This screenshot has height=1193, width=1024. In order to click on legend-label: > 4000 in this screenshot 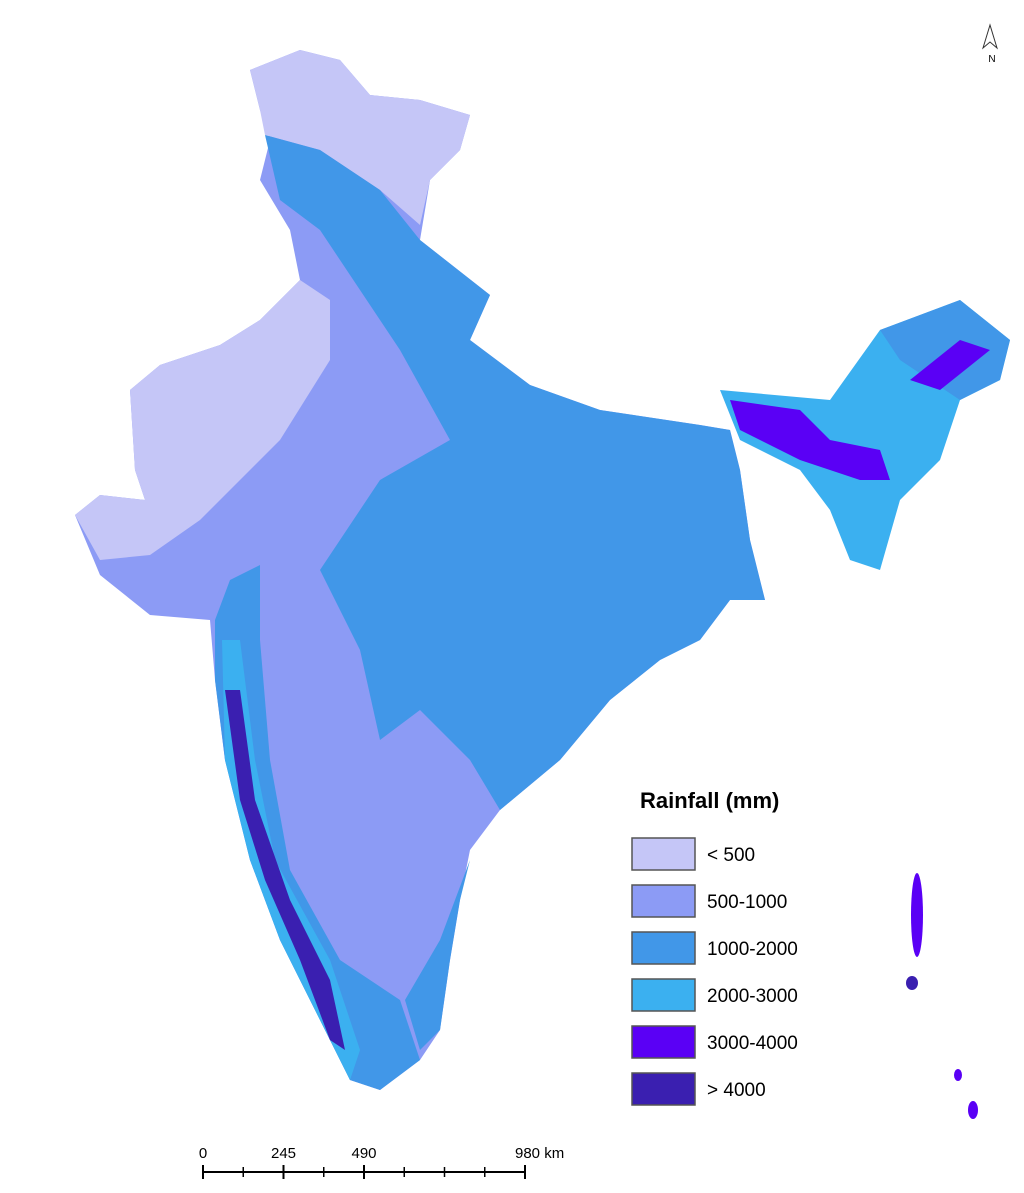, I will do `click(736, 1090)`.